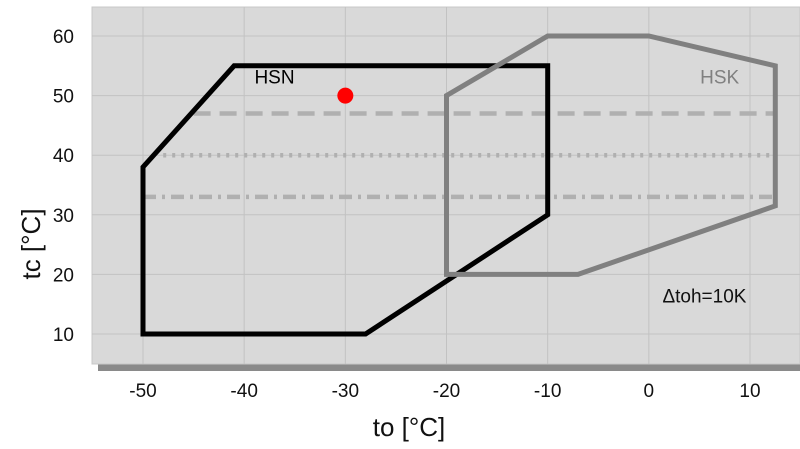 The image size is (800, 449). What do you see at coordinates (449, 367) in the screenshot?
I see `plot-shadow` at bounding box center [449, 367].